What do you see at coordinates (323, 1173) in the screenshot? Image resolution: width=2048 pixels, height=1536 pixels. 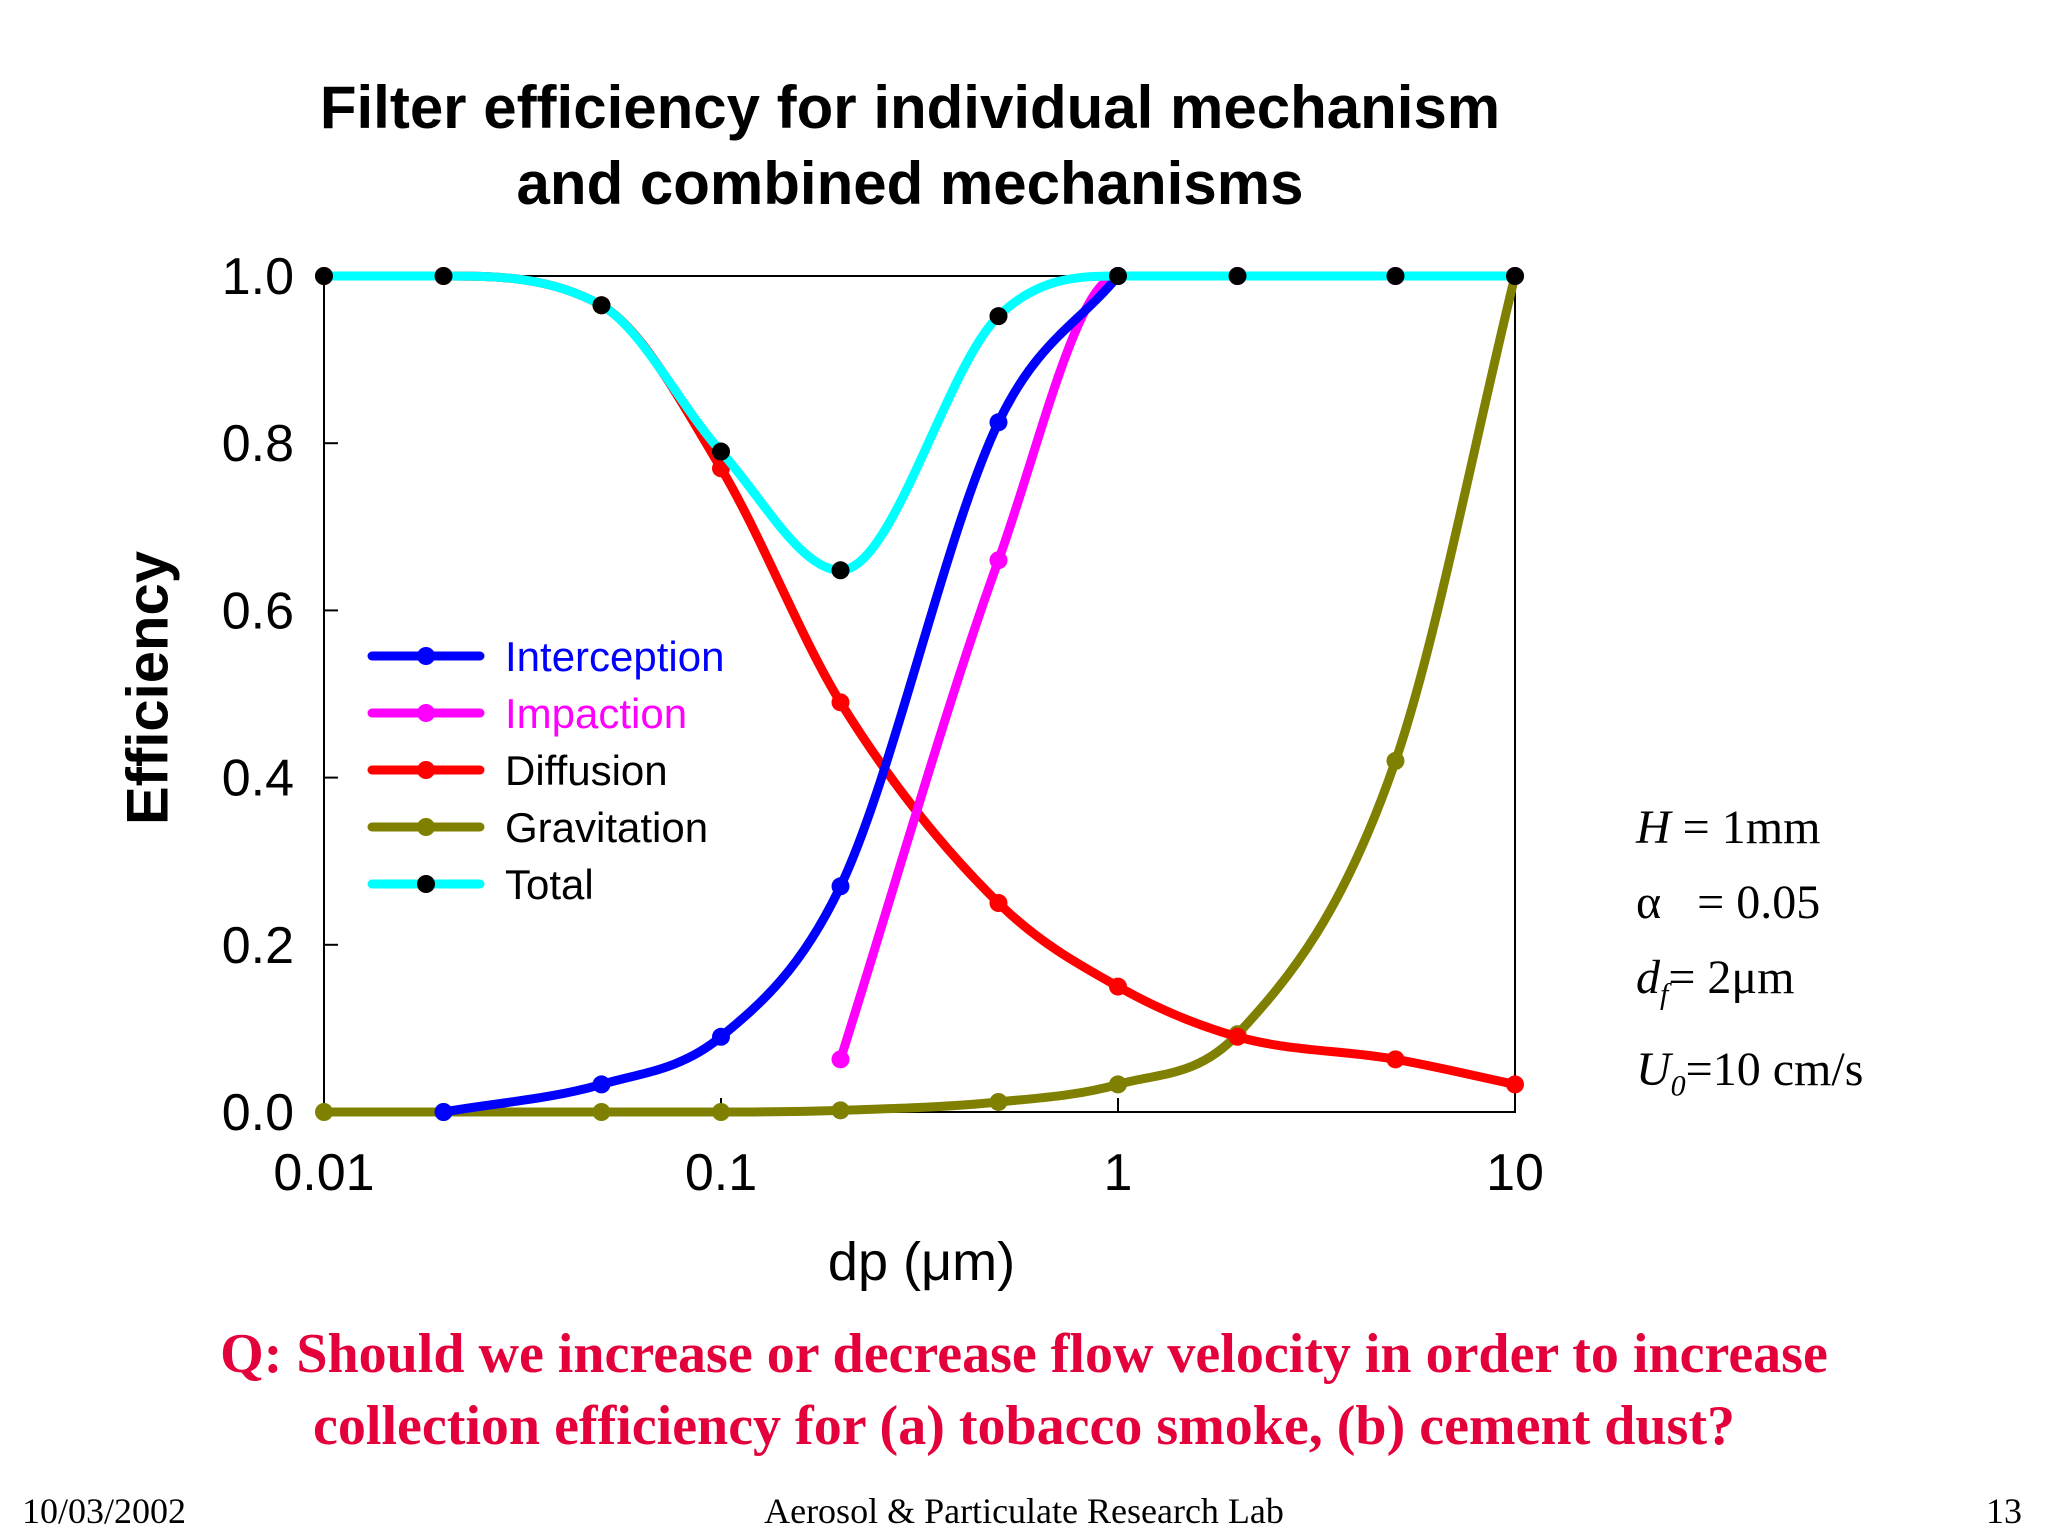 I see `x-tick-label: 0.01` at bounding box center [323, 1173].